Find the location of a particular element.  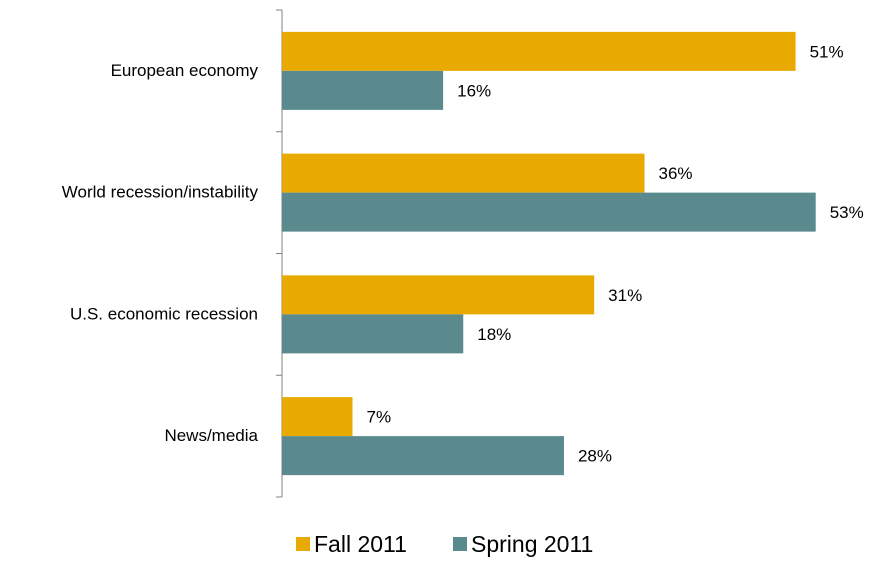

value-label-fall-2011-european-economy: 51% is located at coordinates (827, 51).